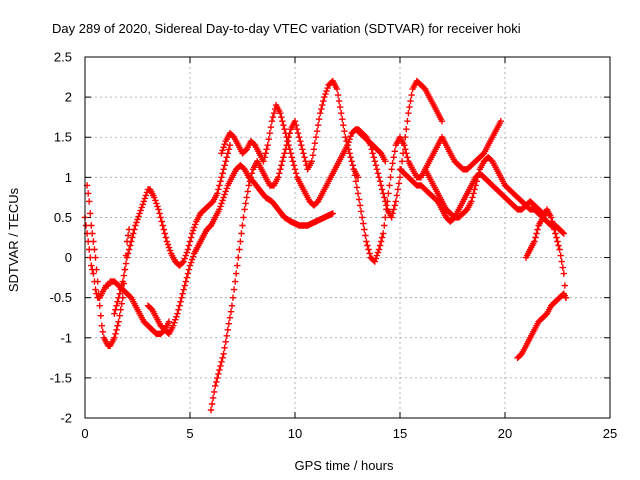 The height and width of the screenshot is (480, 640). What do you see at coordinates (505, 433) in the screenshot?
I see `x-tick-label: 20` at bounding box center [505, 433].